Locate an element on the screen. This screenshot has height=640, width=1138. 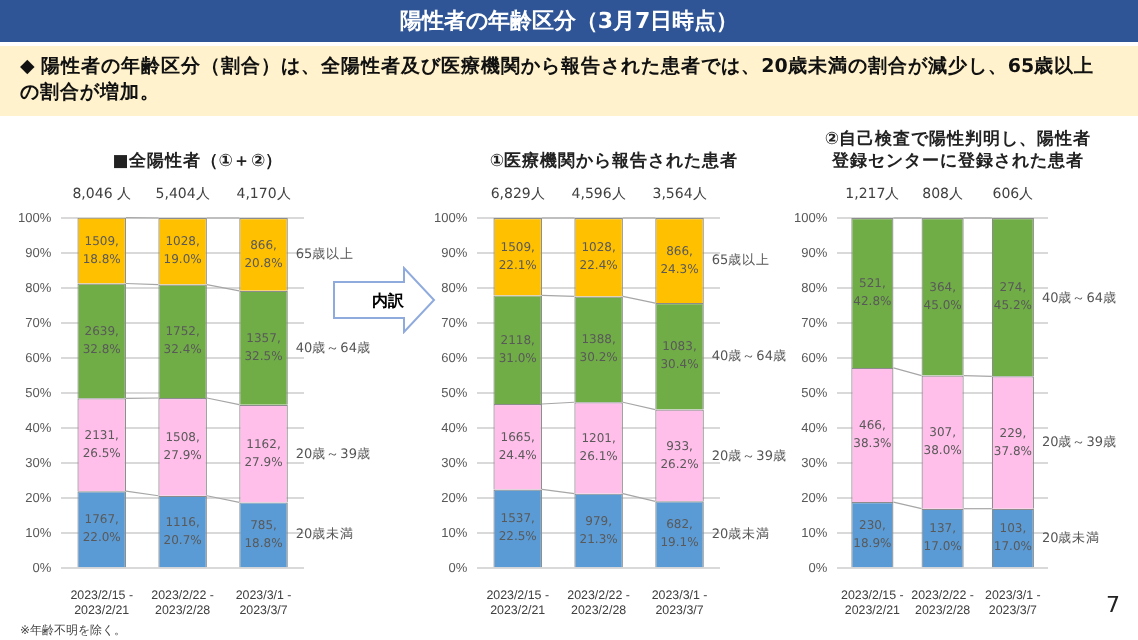
text: 内訳 is located at coordinates (388, 301).